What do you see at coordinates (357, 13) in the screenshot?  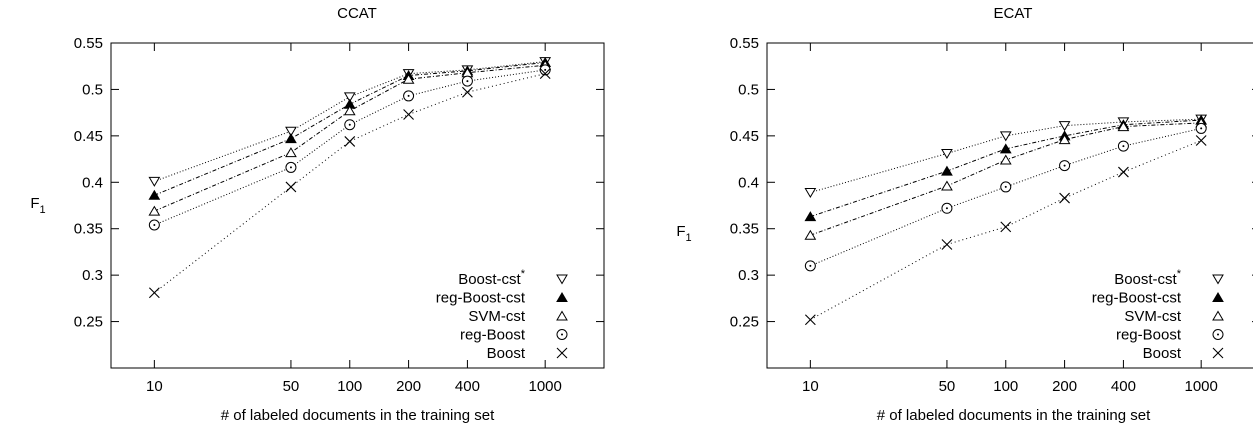 I see `chart-title: CCAT` at bounding box center [357, 13].